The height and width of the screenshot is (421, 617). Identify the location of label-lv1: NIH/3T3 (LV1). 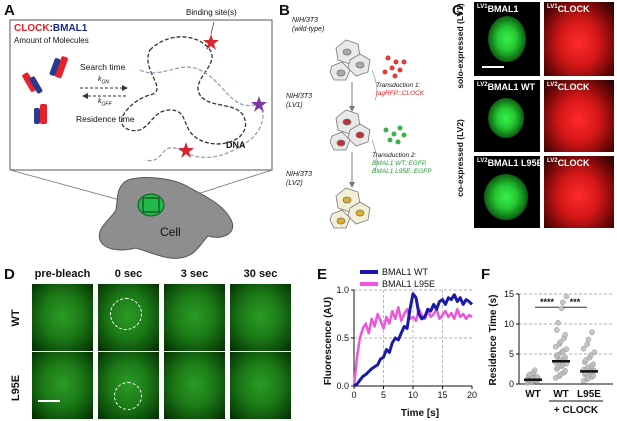
(299, 101).